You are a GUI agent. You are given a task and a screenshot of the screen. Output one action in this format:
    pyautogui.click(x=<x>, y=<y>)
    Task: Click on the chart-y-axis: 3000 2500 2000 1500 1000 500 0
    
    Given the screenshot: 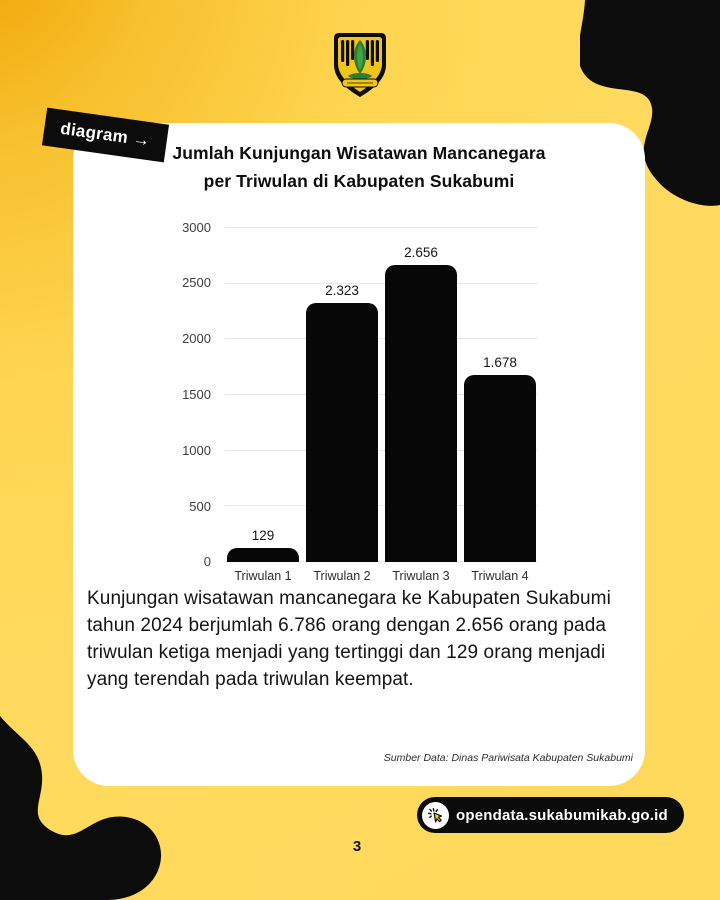 What is the action you would take?
    pyautogui.click(x=196, y=394)
    